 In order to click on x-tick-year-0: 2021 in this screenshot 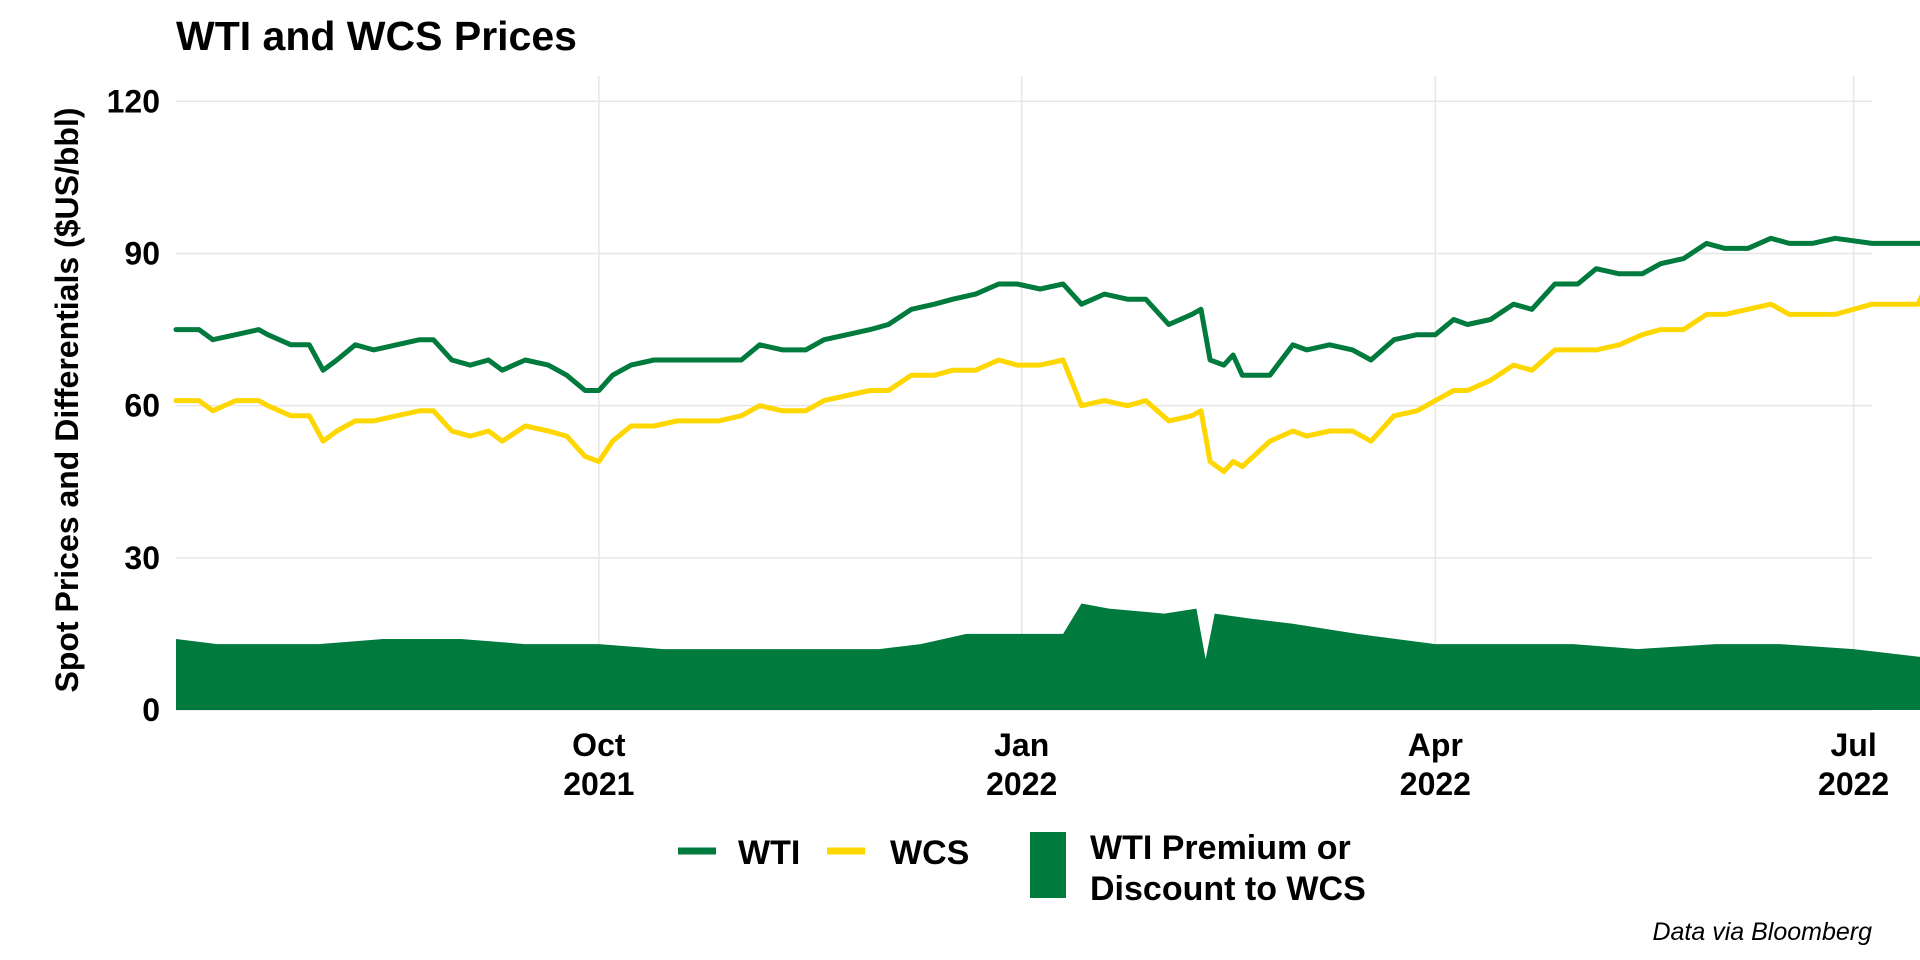, I will do `click(598, 784)`.